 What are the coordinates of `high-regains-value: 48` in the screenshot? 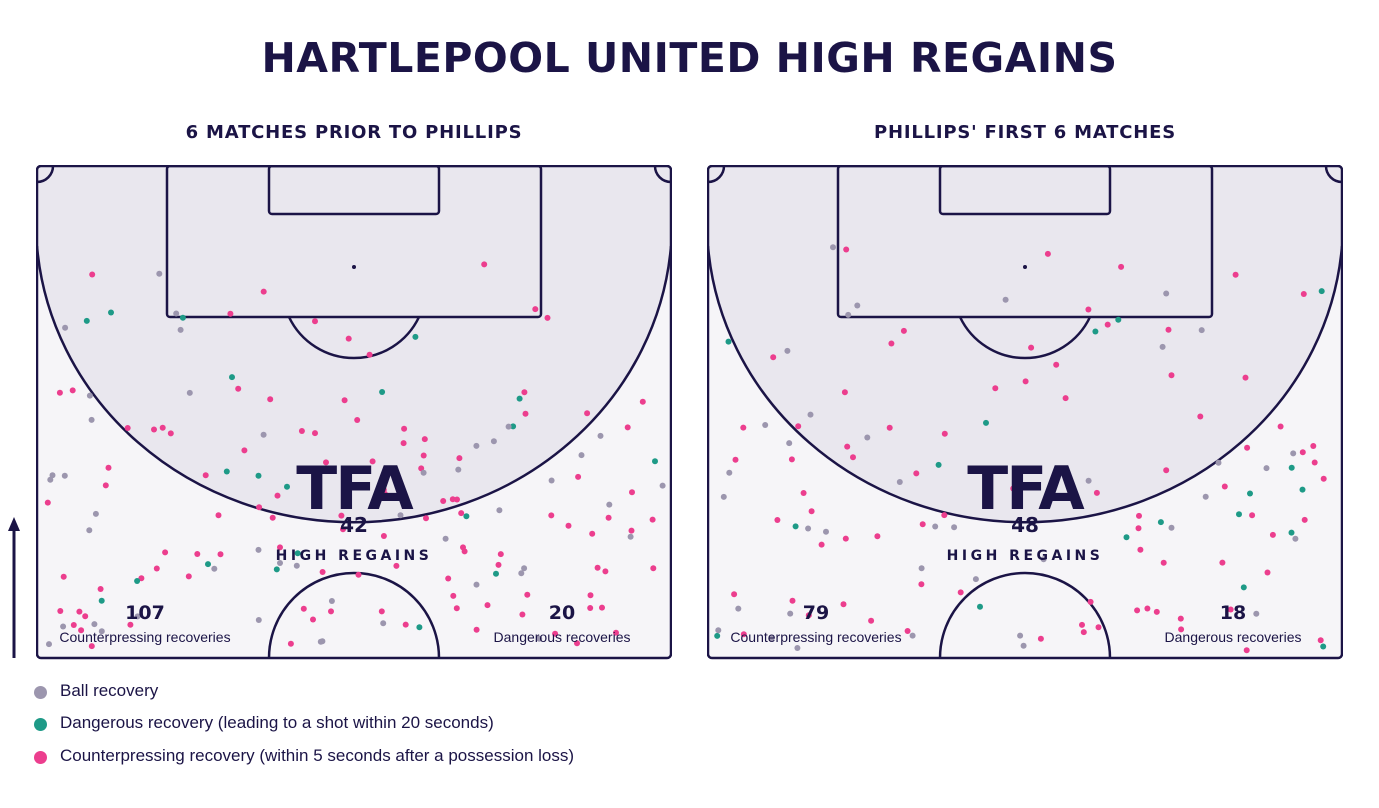 It's located at (1025, 525).